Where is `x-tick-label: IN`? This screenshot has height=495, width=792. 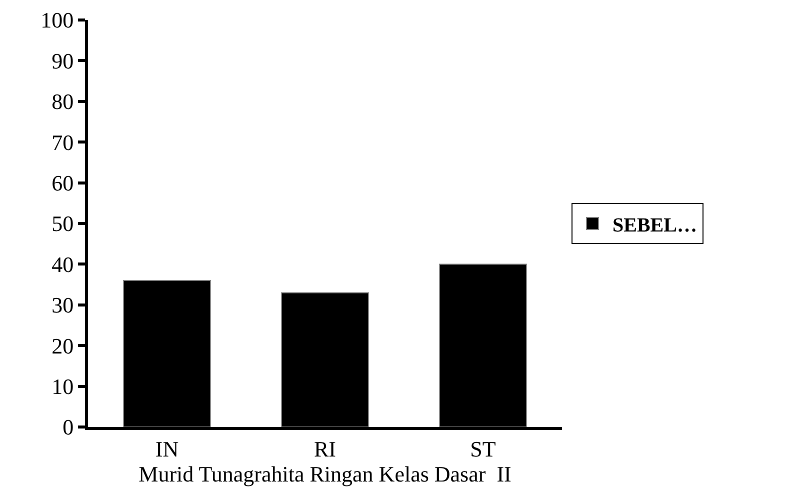 x-tick-label: IN is located at coordinates (167, 449).